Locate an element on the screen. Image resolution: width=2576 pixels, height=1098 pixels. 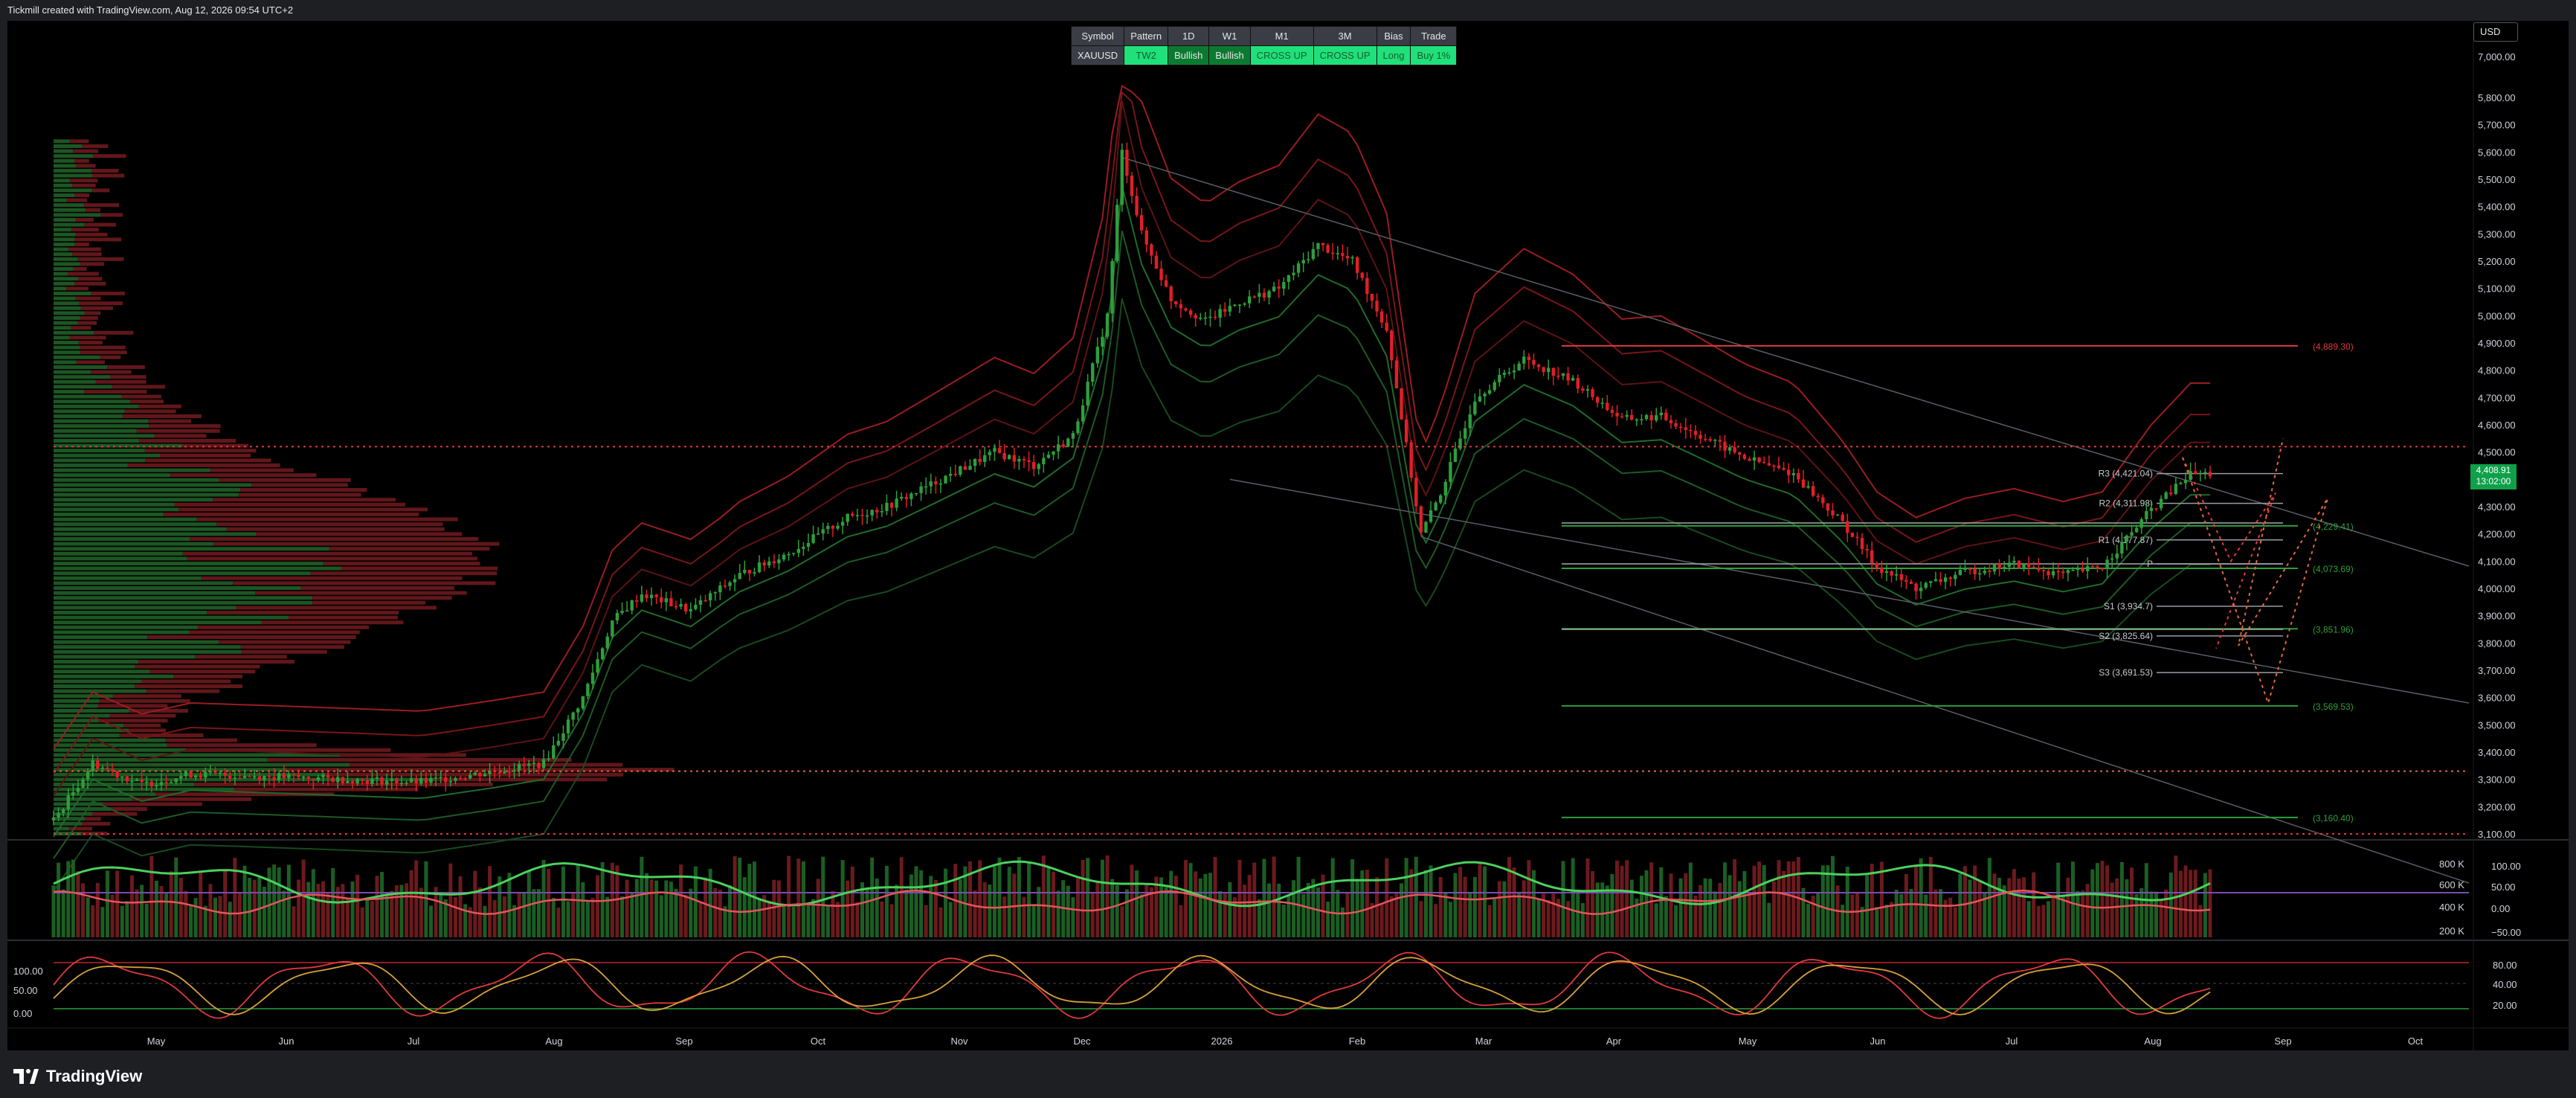
stoch-axis-label: 100.00 is located at coordinates (28, 971).